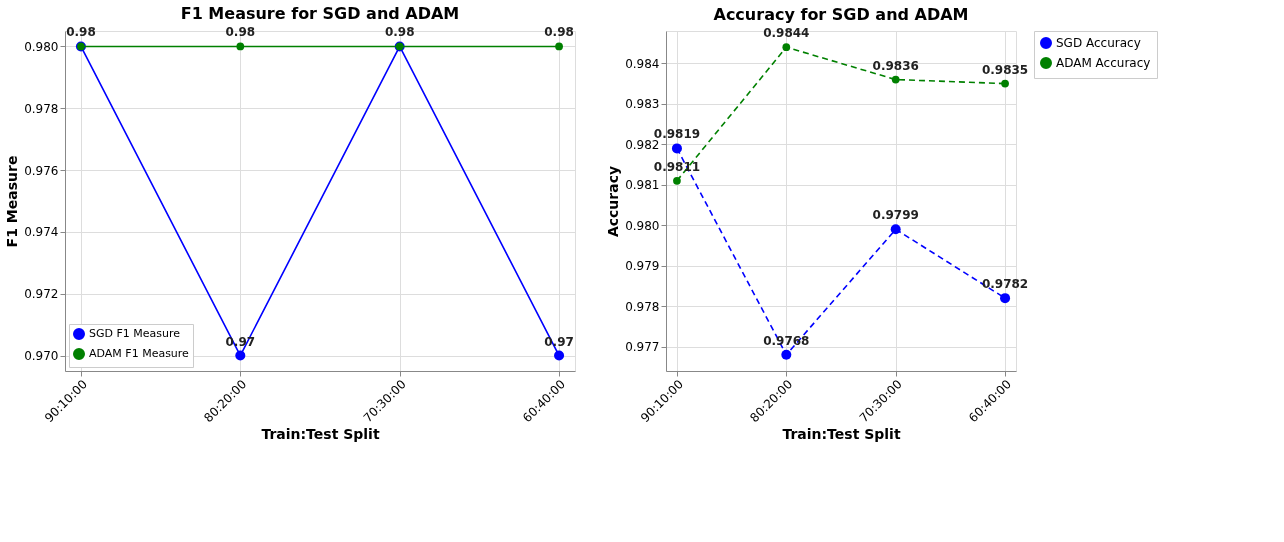 The width and height of the screenshot is (1284, 542). Describe the element at coordinates (1005, 69) in the screenshot. I see `data-label: 0.9835` at that location.